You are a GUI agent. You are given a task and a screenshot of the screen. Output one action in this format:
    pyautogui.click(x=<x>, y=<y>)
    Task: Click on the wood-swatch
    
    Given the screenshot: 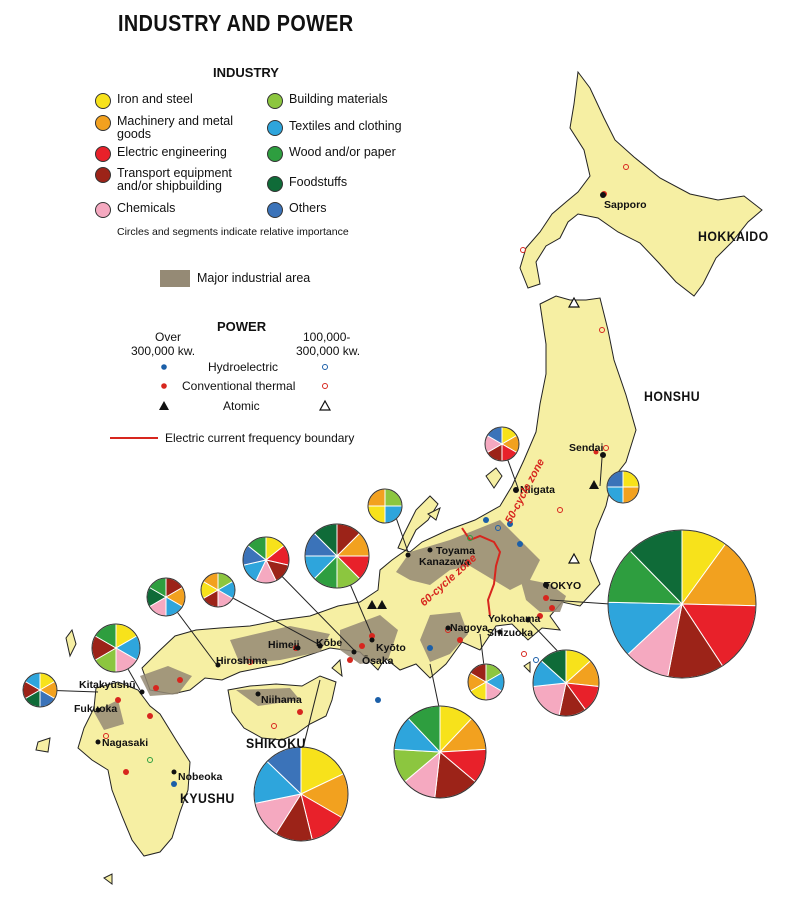 What is the action you would take?
    pyautogui.click(x=275, y=154)
    